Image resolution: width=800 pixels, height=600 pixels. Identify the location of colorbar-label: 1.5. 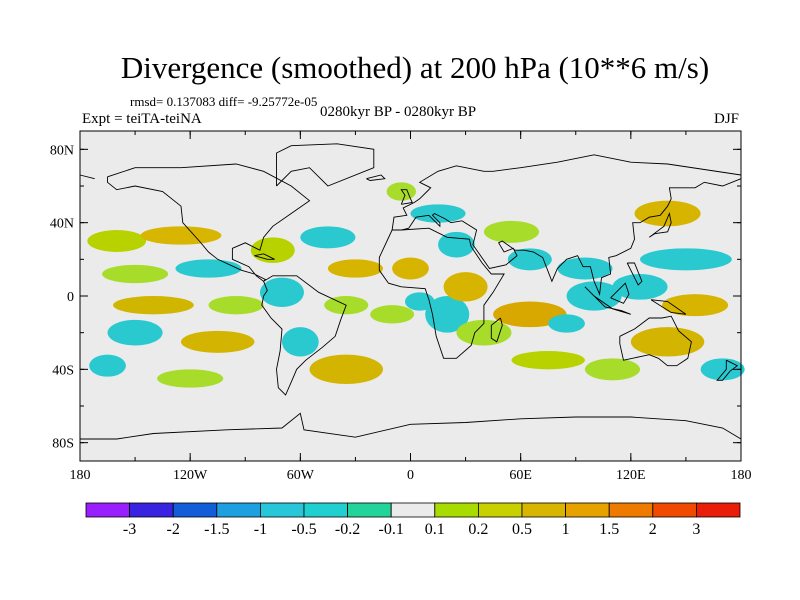
(609, 529).